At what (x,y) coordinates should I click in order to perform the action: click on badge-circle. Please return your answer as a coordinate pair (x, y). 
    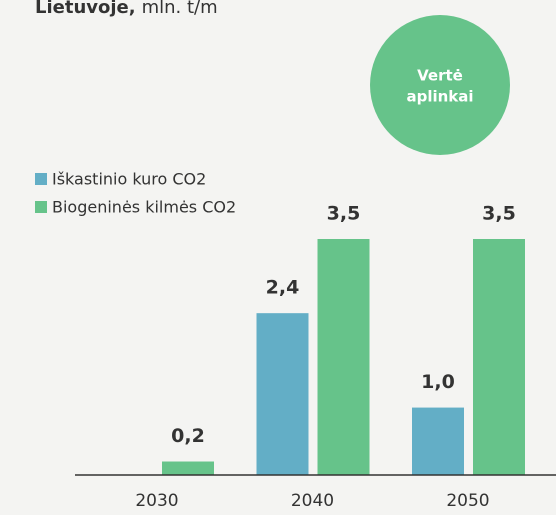
    Looking at the image, I should click on (440, 85).